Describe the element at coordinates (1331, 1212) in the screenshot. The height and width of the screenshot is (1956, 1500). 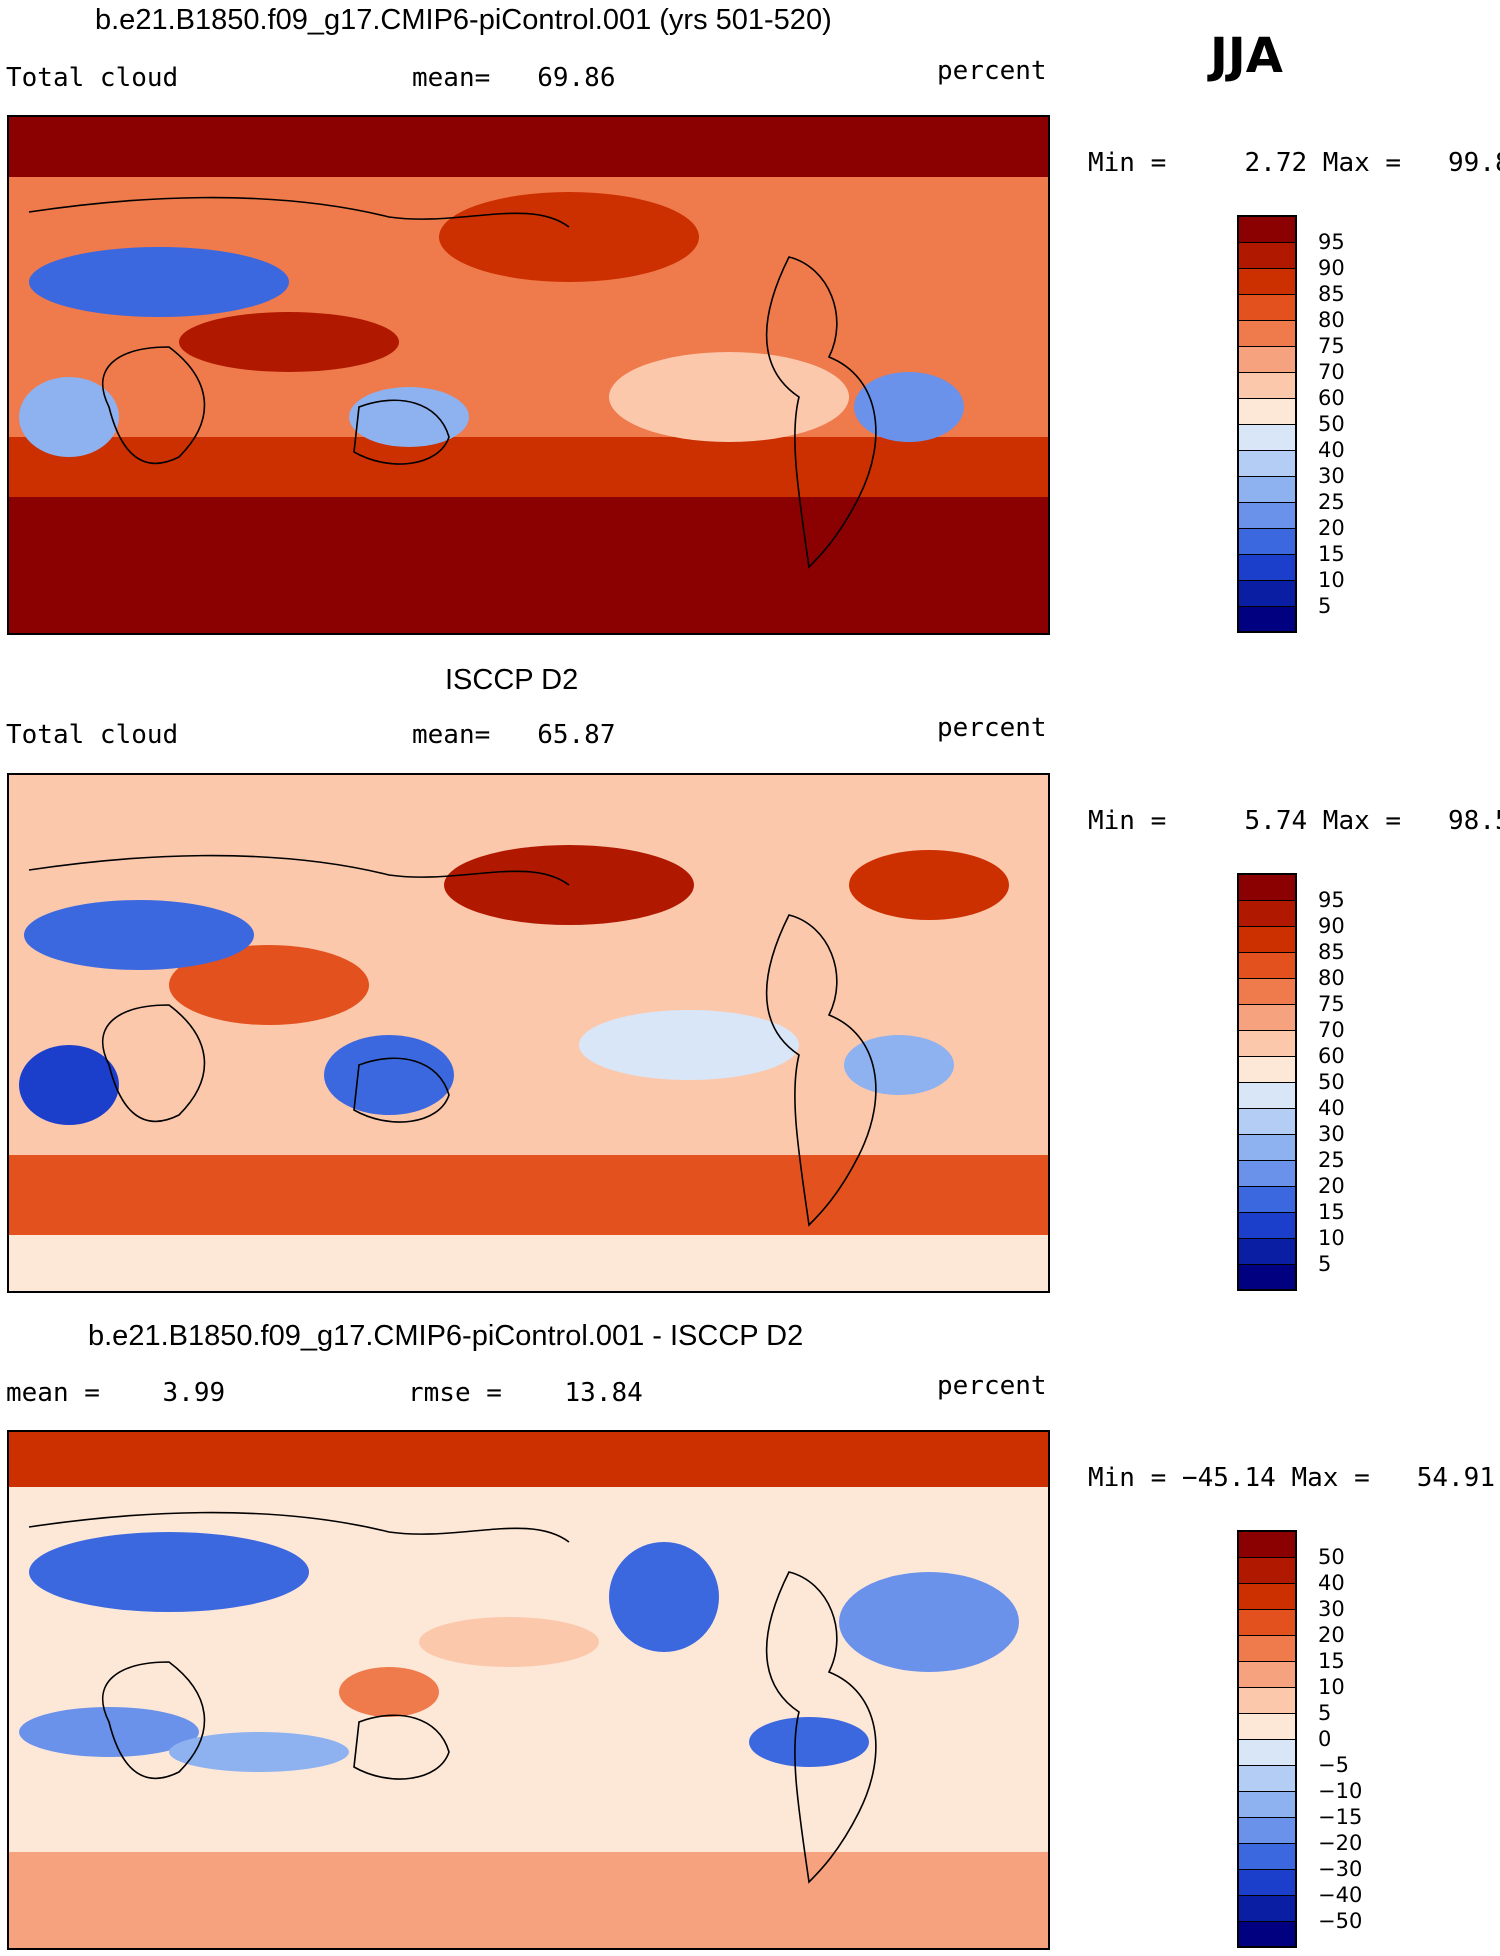
I see `panel-2-level-13: 15` at that location.